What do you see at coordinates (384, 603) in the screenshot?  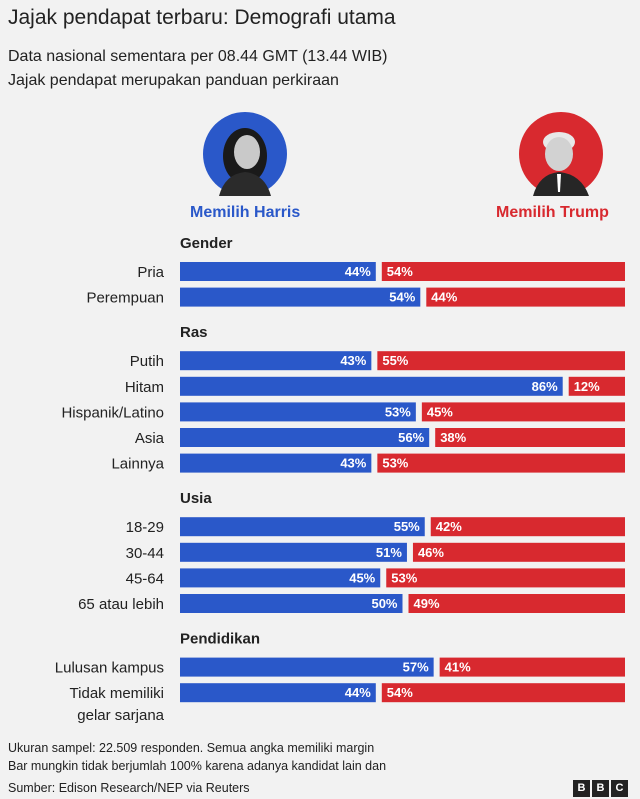 I see `harris-value-label: 50%` at bounding box center [384, 603].